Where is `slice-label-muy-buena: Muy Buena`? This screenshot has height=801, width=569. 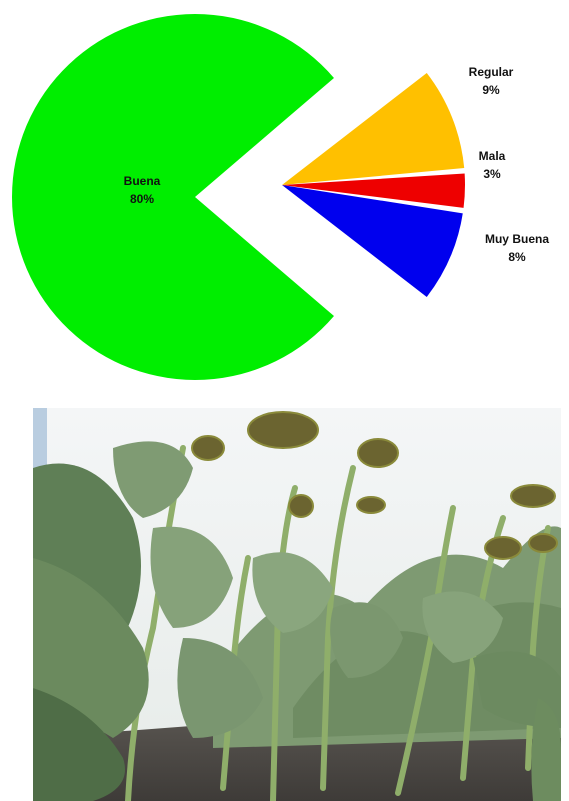
slice-label-muy-buena: Muy Buena is located at coordinates (517, 239).